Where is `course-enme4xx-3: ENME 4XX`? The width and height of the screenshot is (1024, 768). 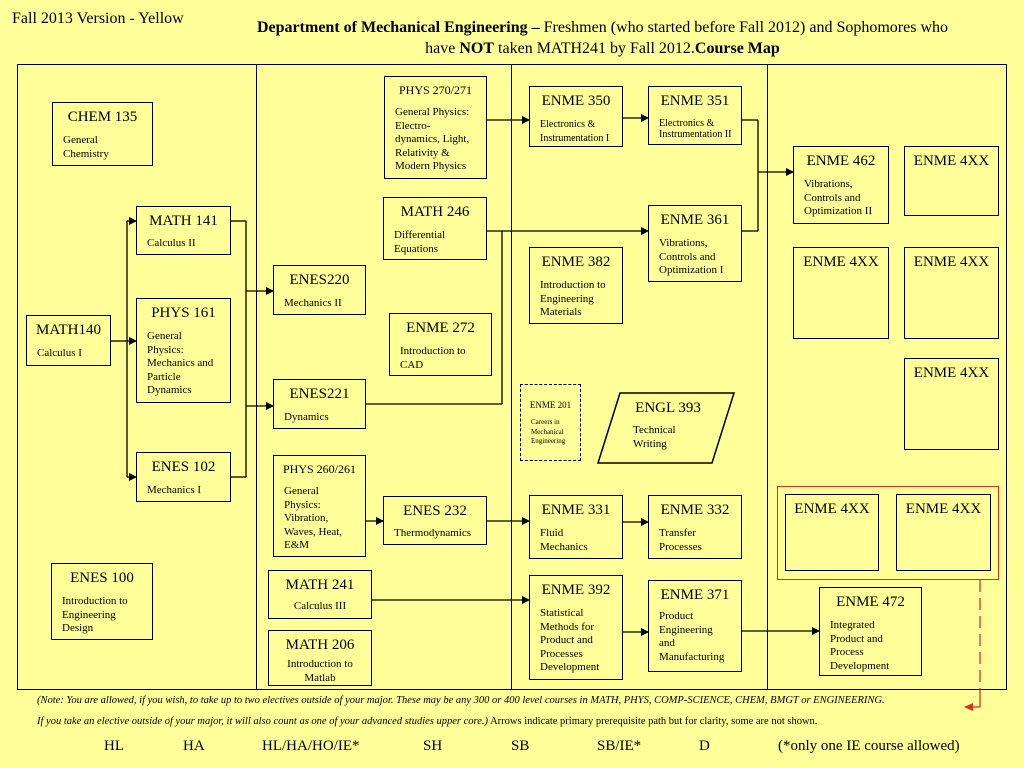
course-enme4xx-3: ENME 4XX is located at coordinates (951, 293).